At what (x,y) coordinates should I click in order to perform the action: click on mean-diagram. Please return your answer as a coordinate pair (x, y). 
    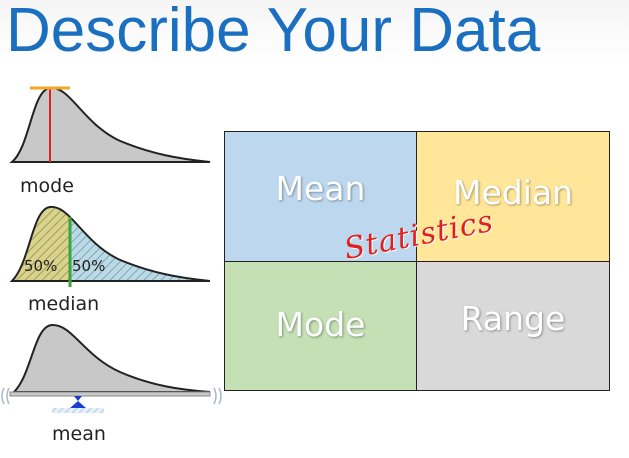
    Looking at the image, I should click on (112, 368).